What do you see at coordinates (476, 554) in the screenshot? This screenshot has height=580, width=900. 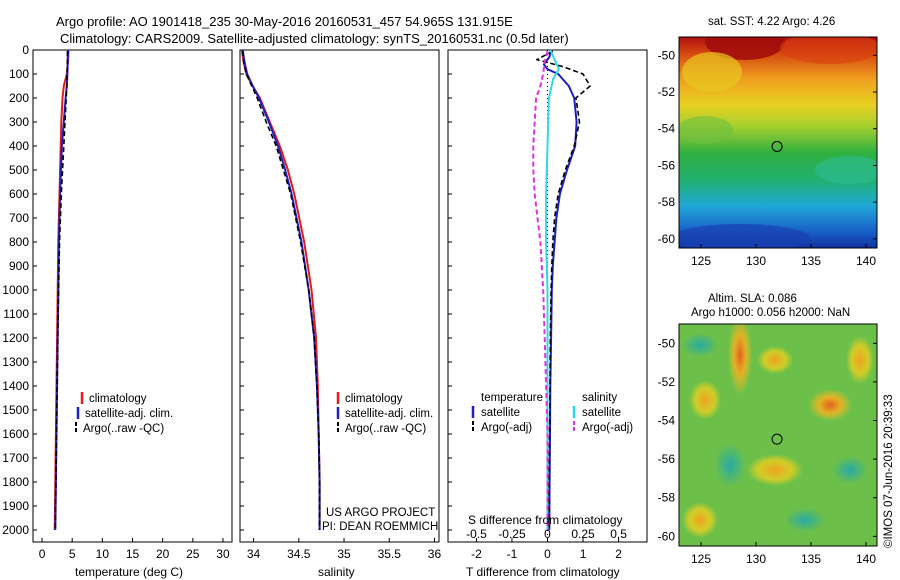 I see `t-diff-tick-label: -2` at bounding box center [476, 554].